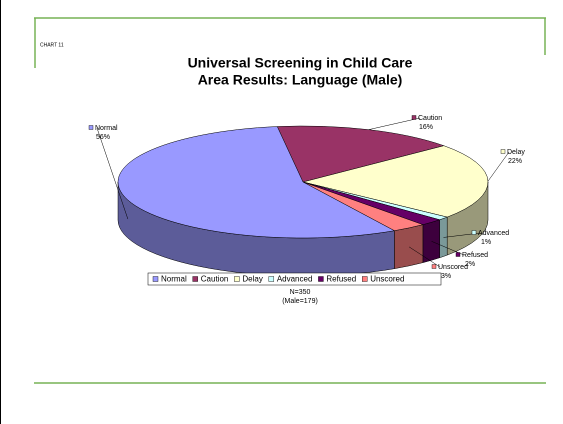  I want to click on legend-label: Unscored, so click(387, 279).